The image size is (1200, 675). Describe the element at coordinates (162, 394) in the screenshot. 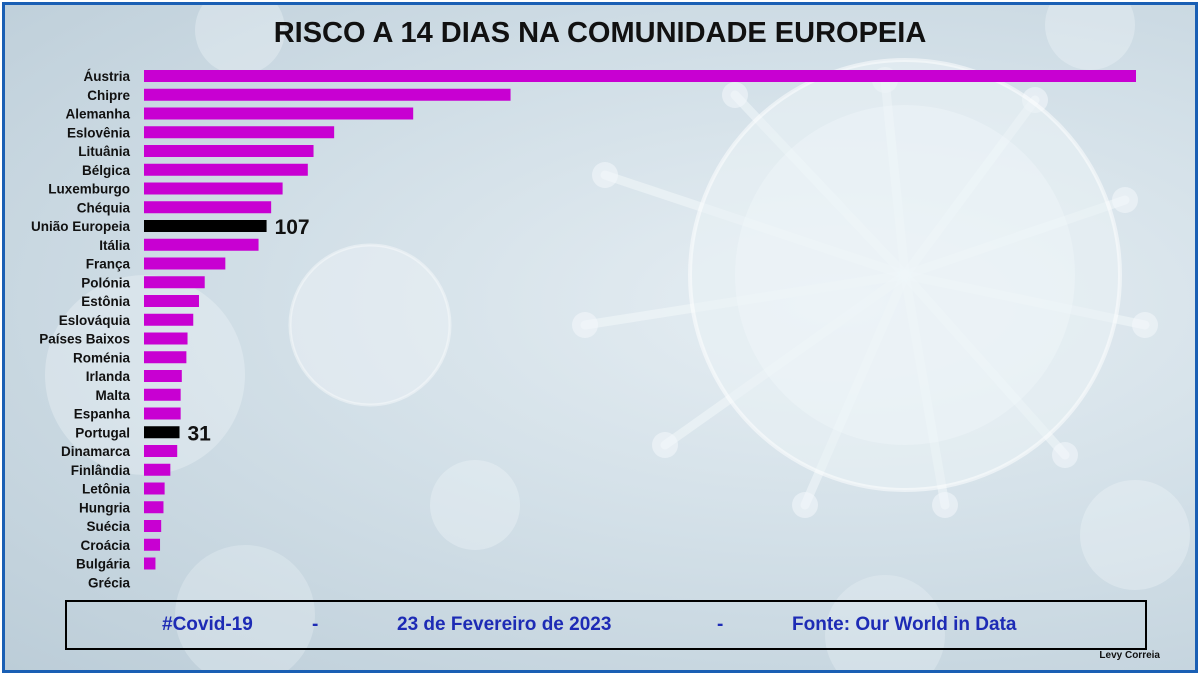

I see `bar-malta` at that location.